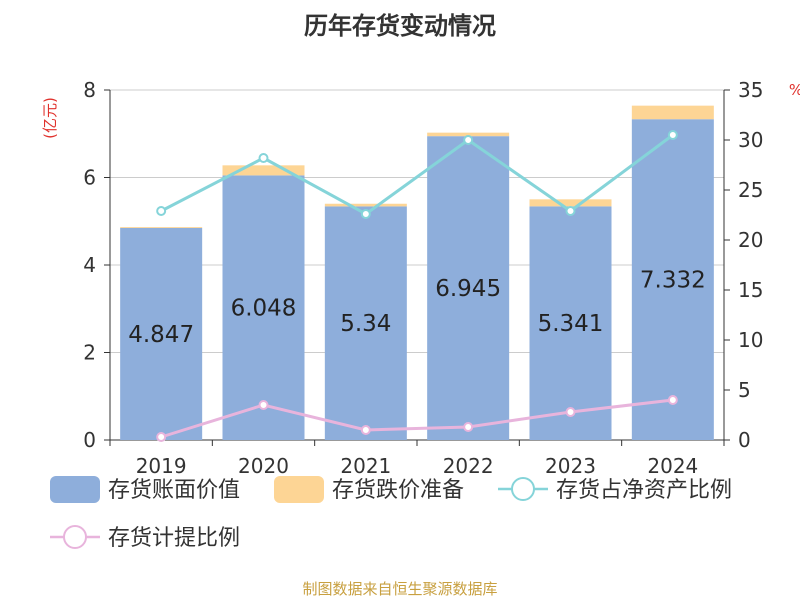  Describe the element at coordinates (400, 589) in the screenshot. I see `source-footer: 制图数据来自恒生聚源数据库` at that location.